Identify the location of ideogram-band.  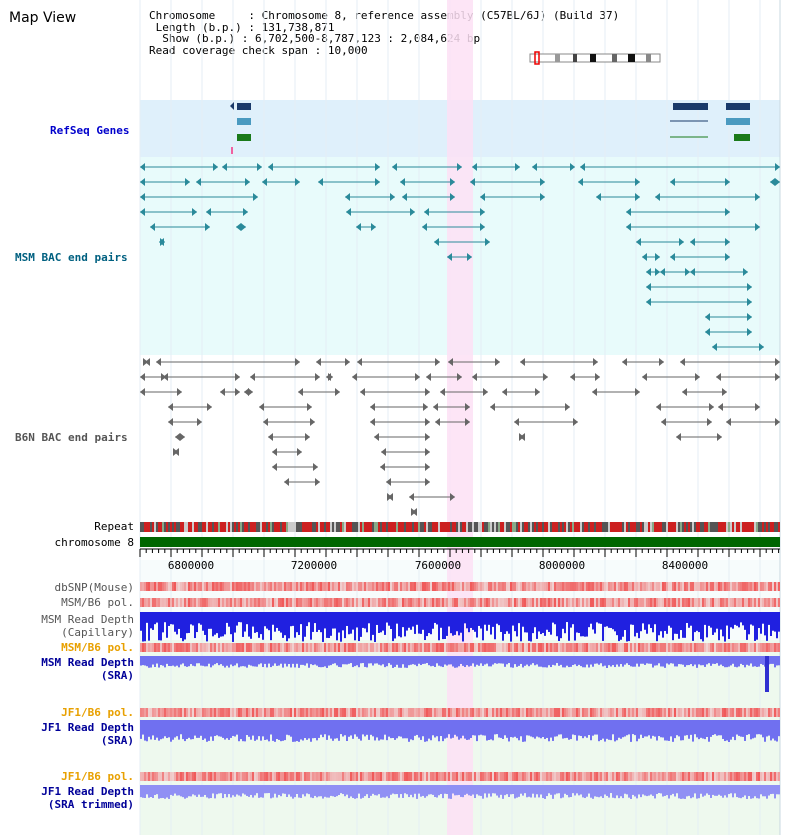
(648, 58).